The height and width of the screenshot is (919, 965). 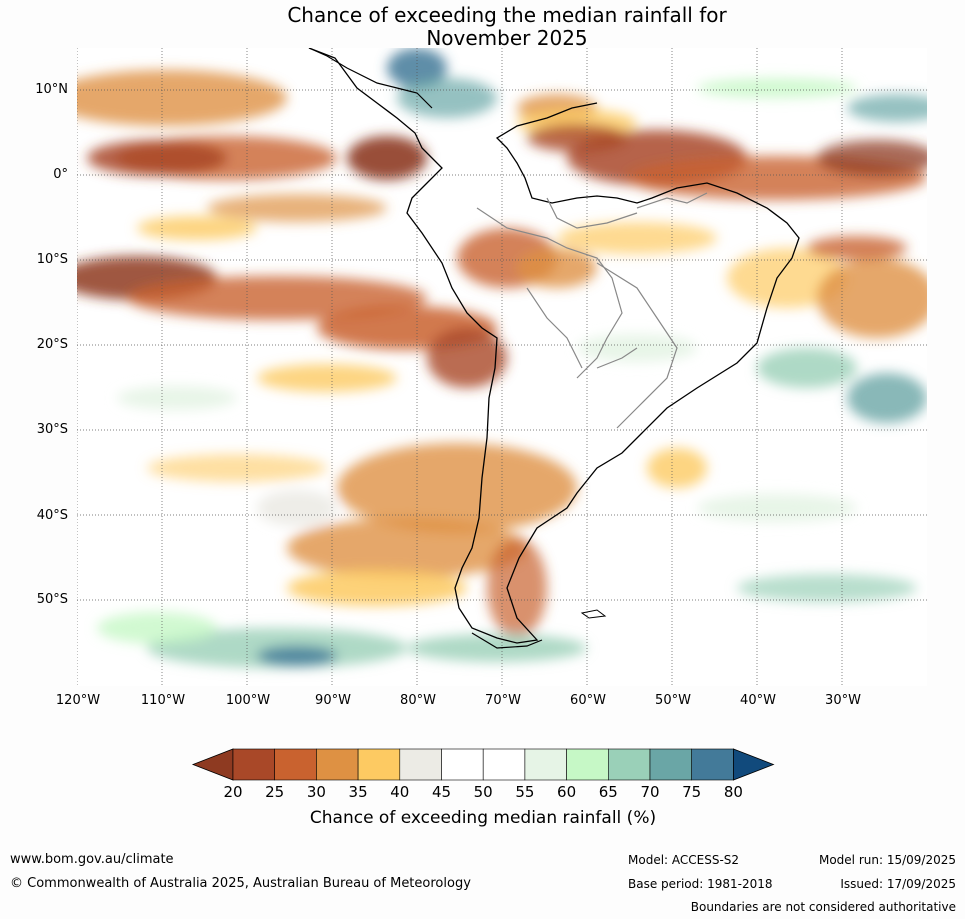 I want to click on lon-label-100w: 100°W, so click(x=248, y=700).